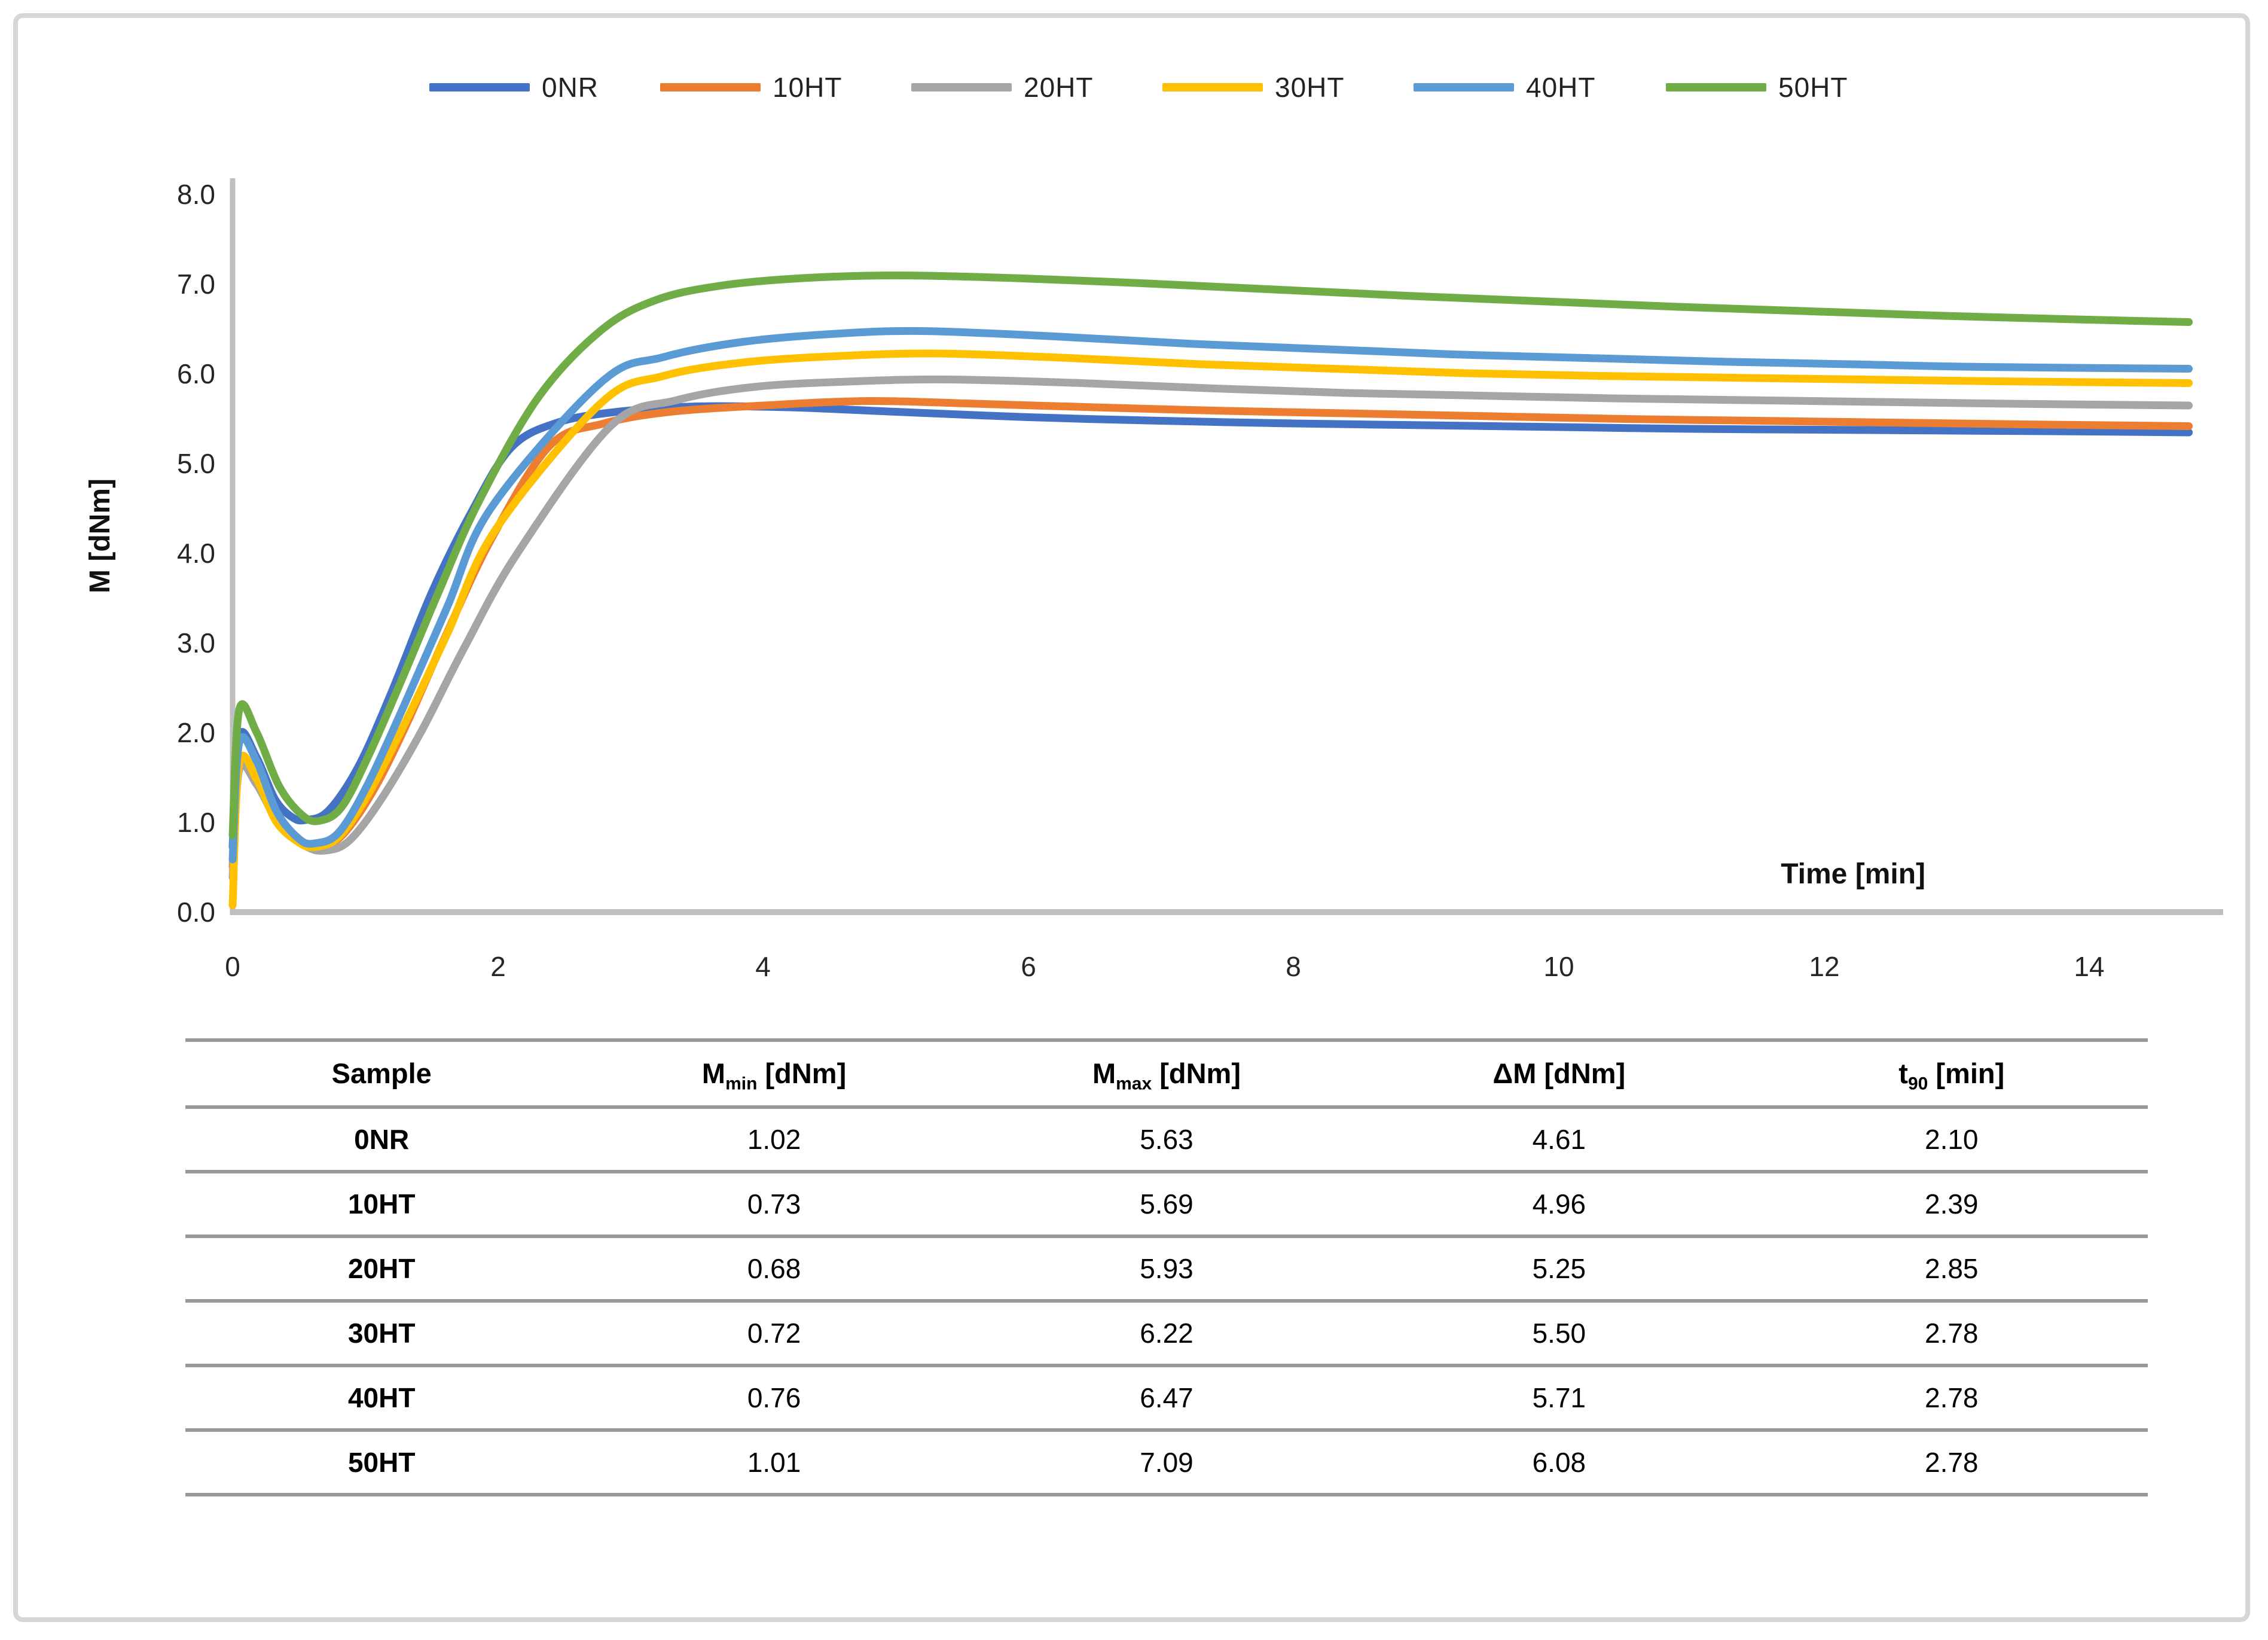 The width and height of the screenshot is (2268, 1640). I want to click on legend-label-30ht: 30HT, so click(1310, 87).